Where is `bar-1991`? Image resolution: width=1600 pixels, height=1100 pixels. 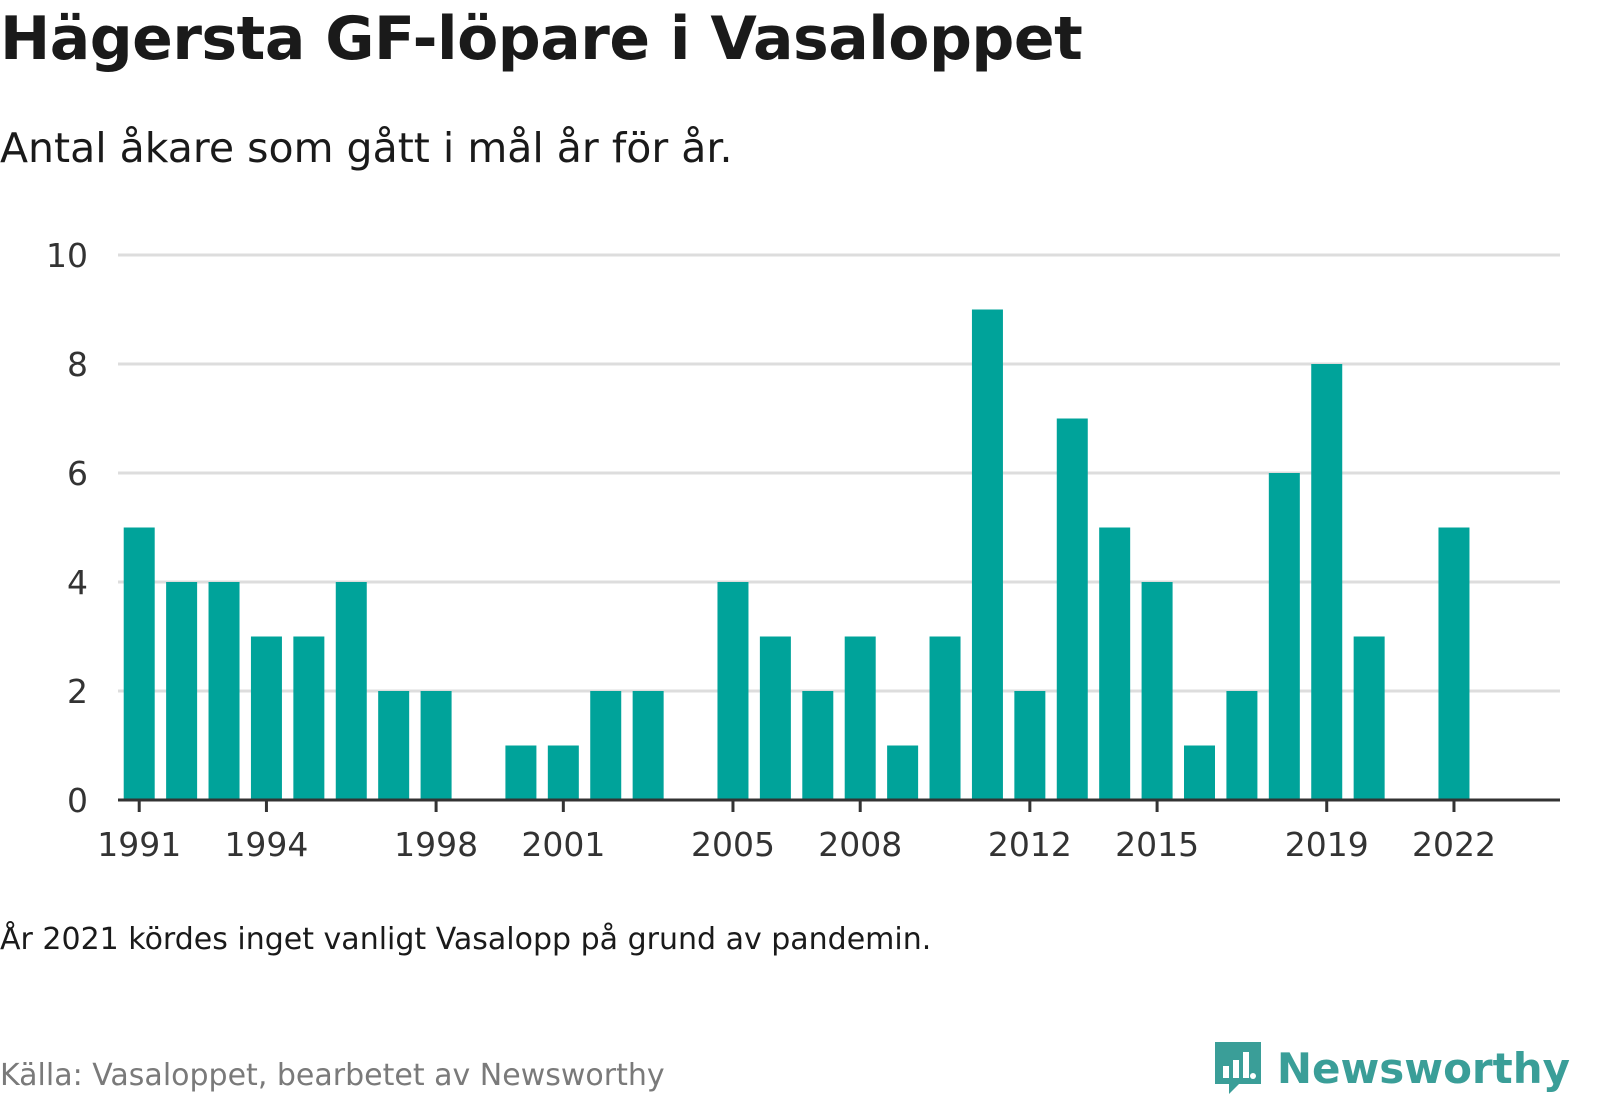
bar-1991 is located at coordinates (139, 663).